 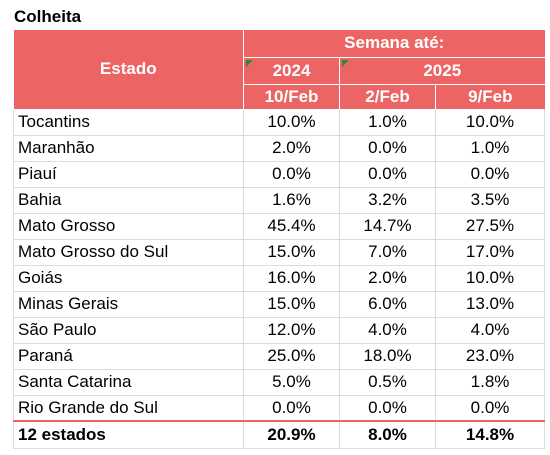 I want to click on table-row: Mato Grosso do Sul 15.0% 7.0% 17.0%, so click(x=279, y=252).